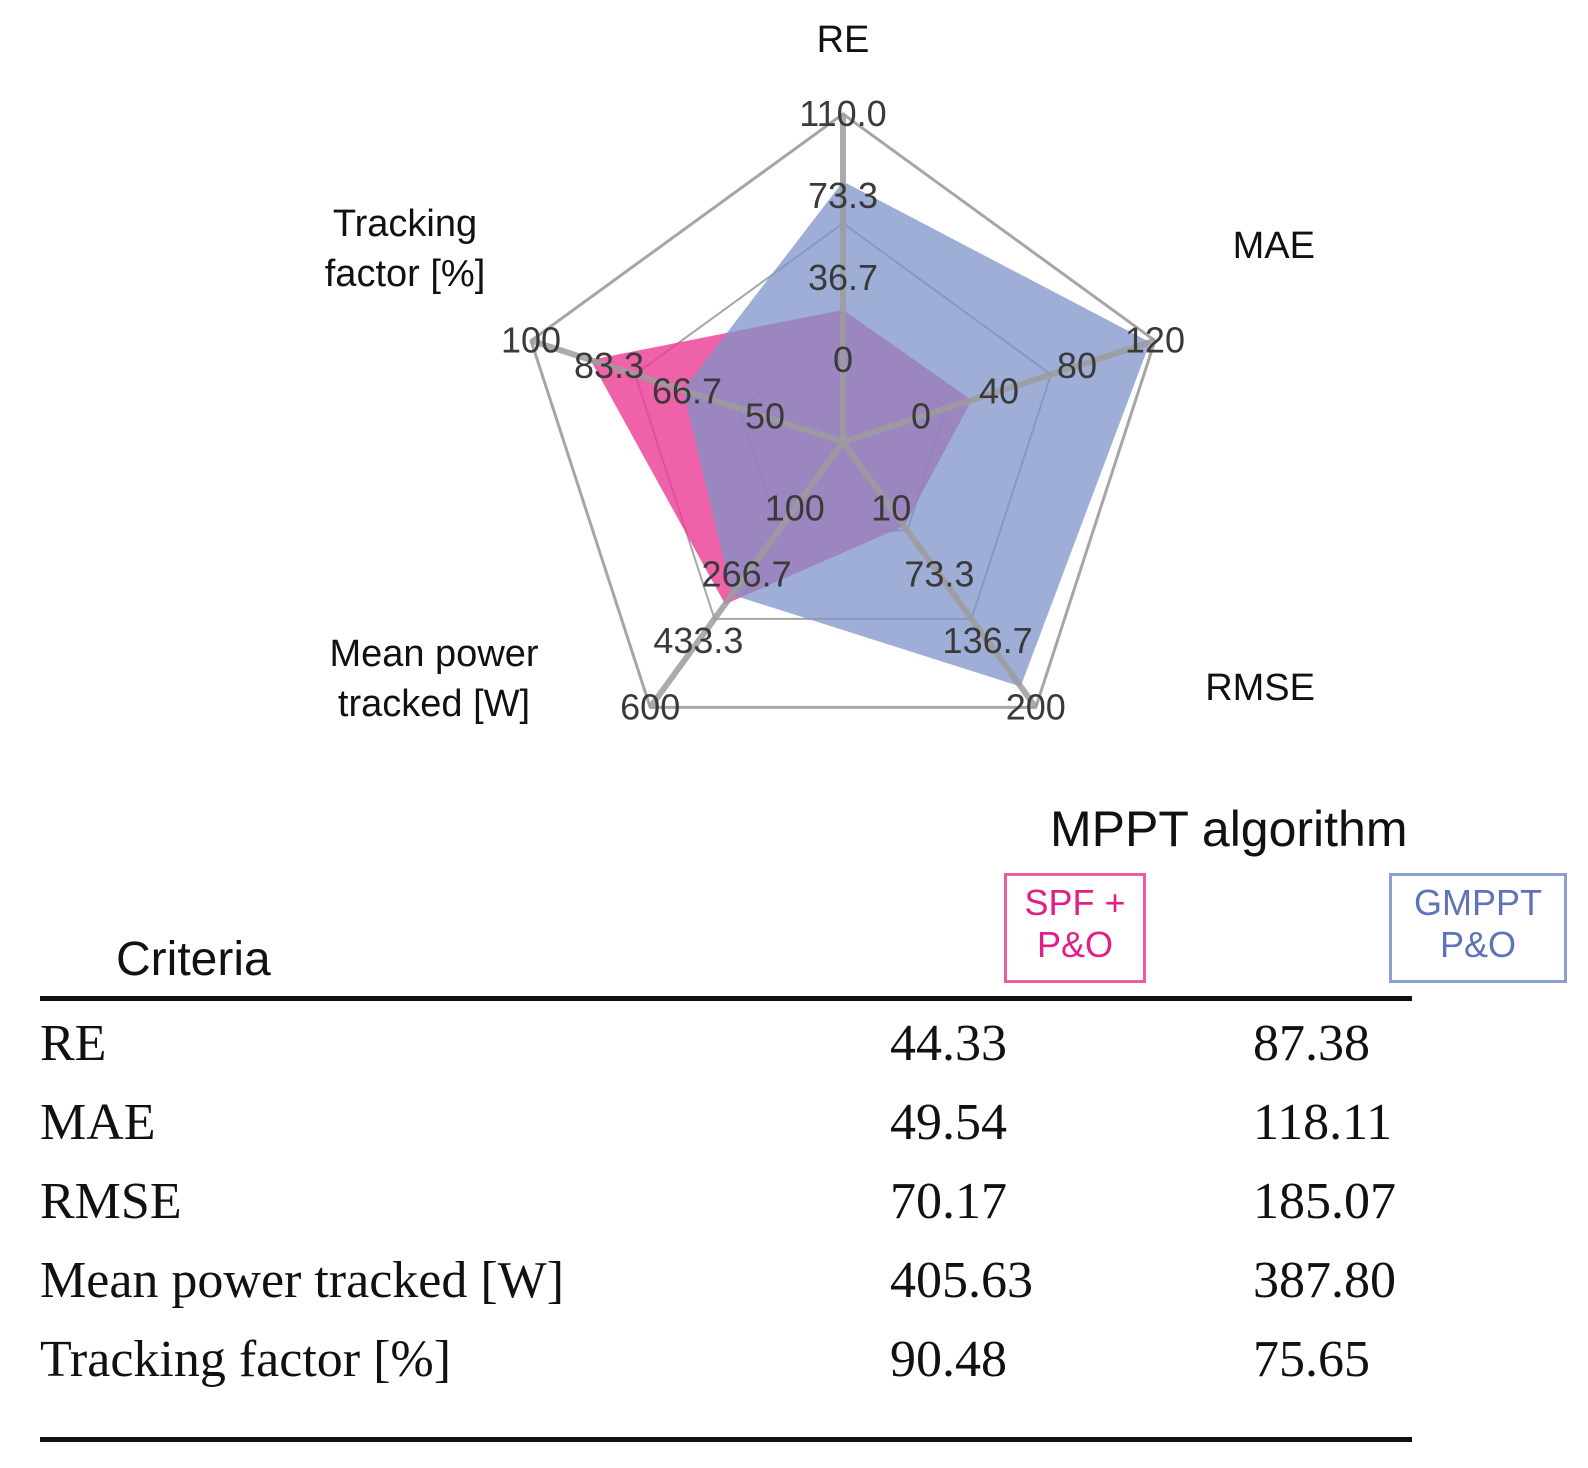  Describe the element at coordinates (405, 249) in the screenshot. I see `axis-title-5: Tracking factor [%]` at that location.